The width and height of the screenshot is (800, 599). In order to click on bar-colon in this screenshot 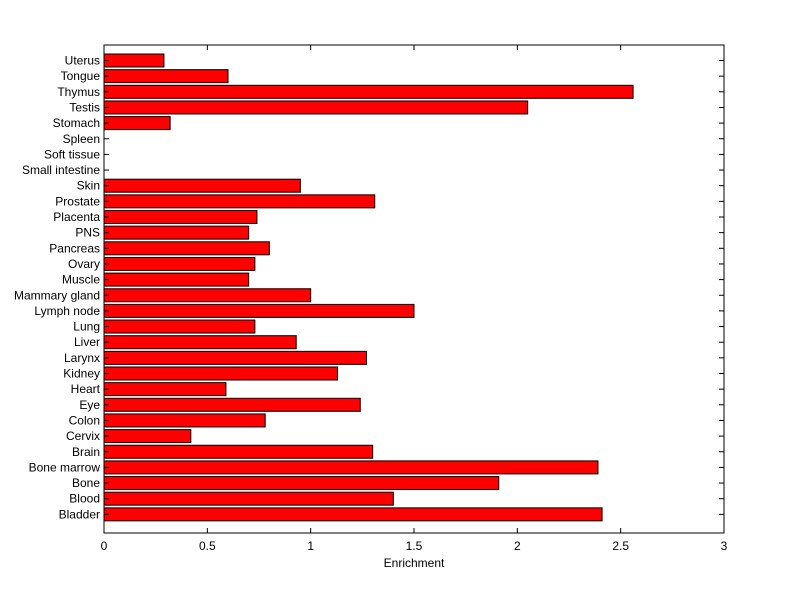, I will do `click(184, 420)`.